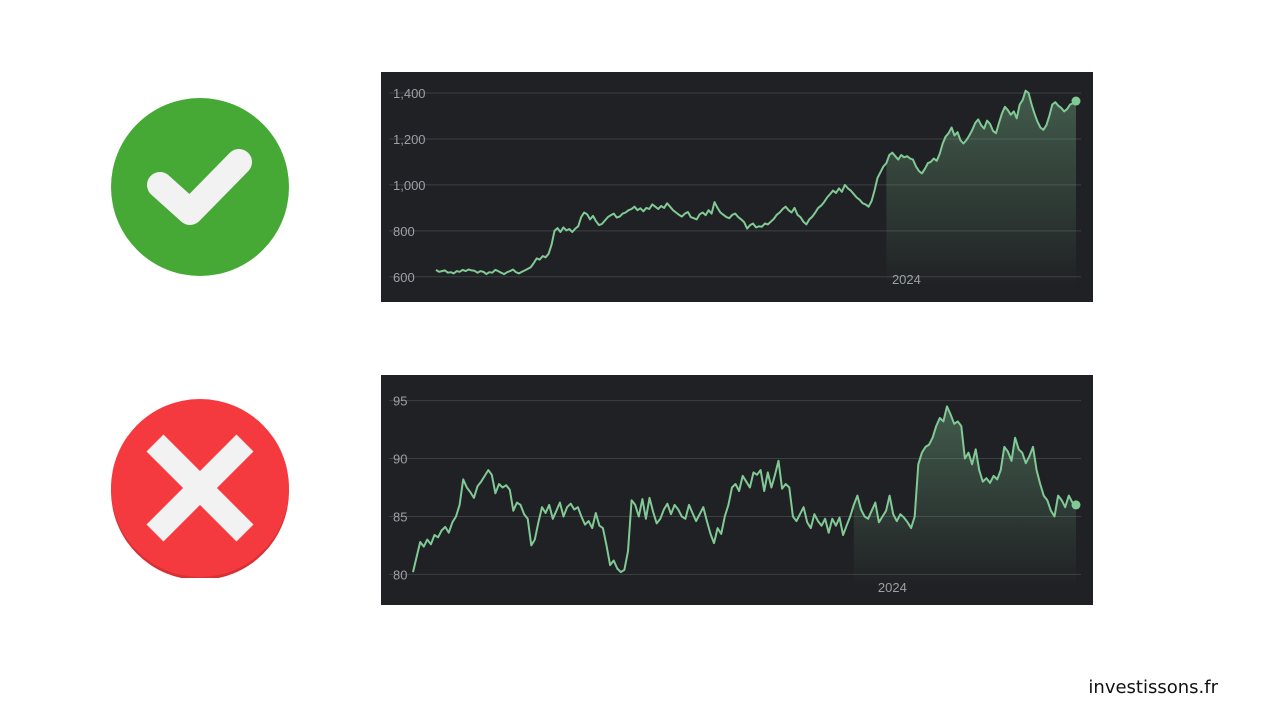 This screenshot has width=1280, height=720. What do you see at coordinates (400, 516) in the screenshot?
I see `y-tick-label: 85` at bounding box center [400, 516].